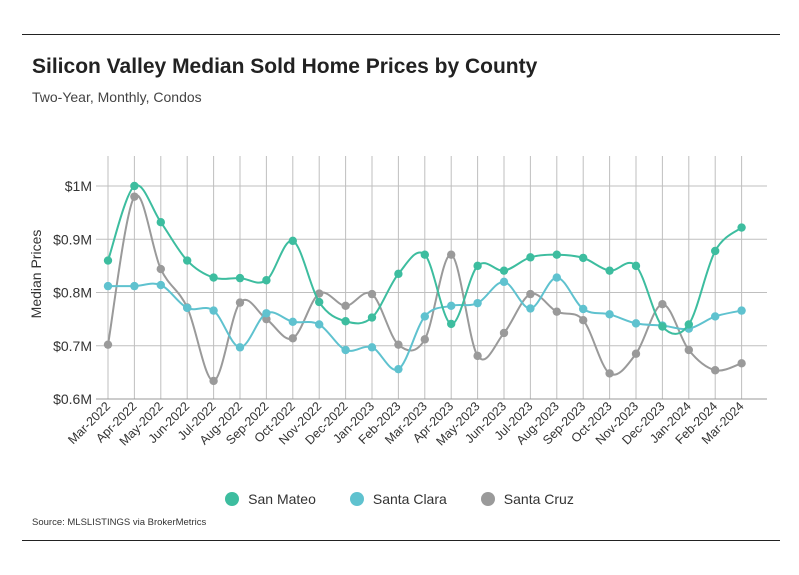  Describe the element at coordinates (117, 97) in the screenshot. I see `chart-subtitle: Two-Year, Monthly, Condos` at that location.